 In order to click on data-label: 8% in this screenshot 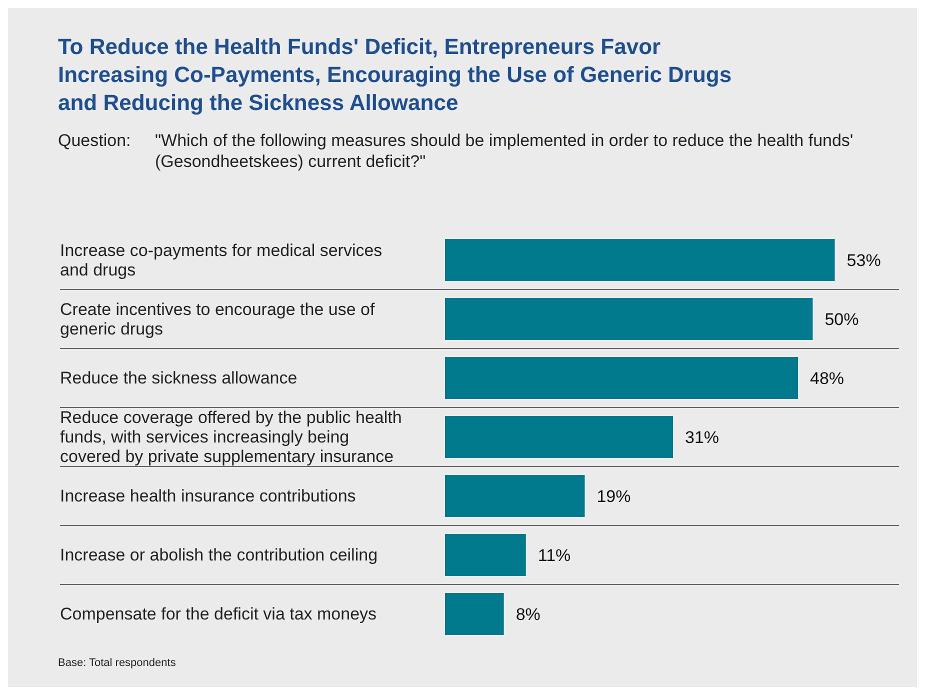, I will do `click(528, 614)`.